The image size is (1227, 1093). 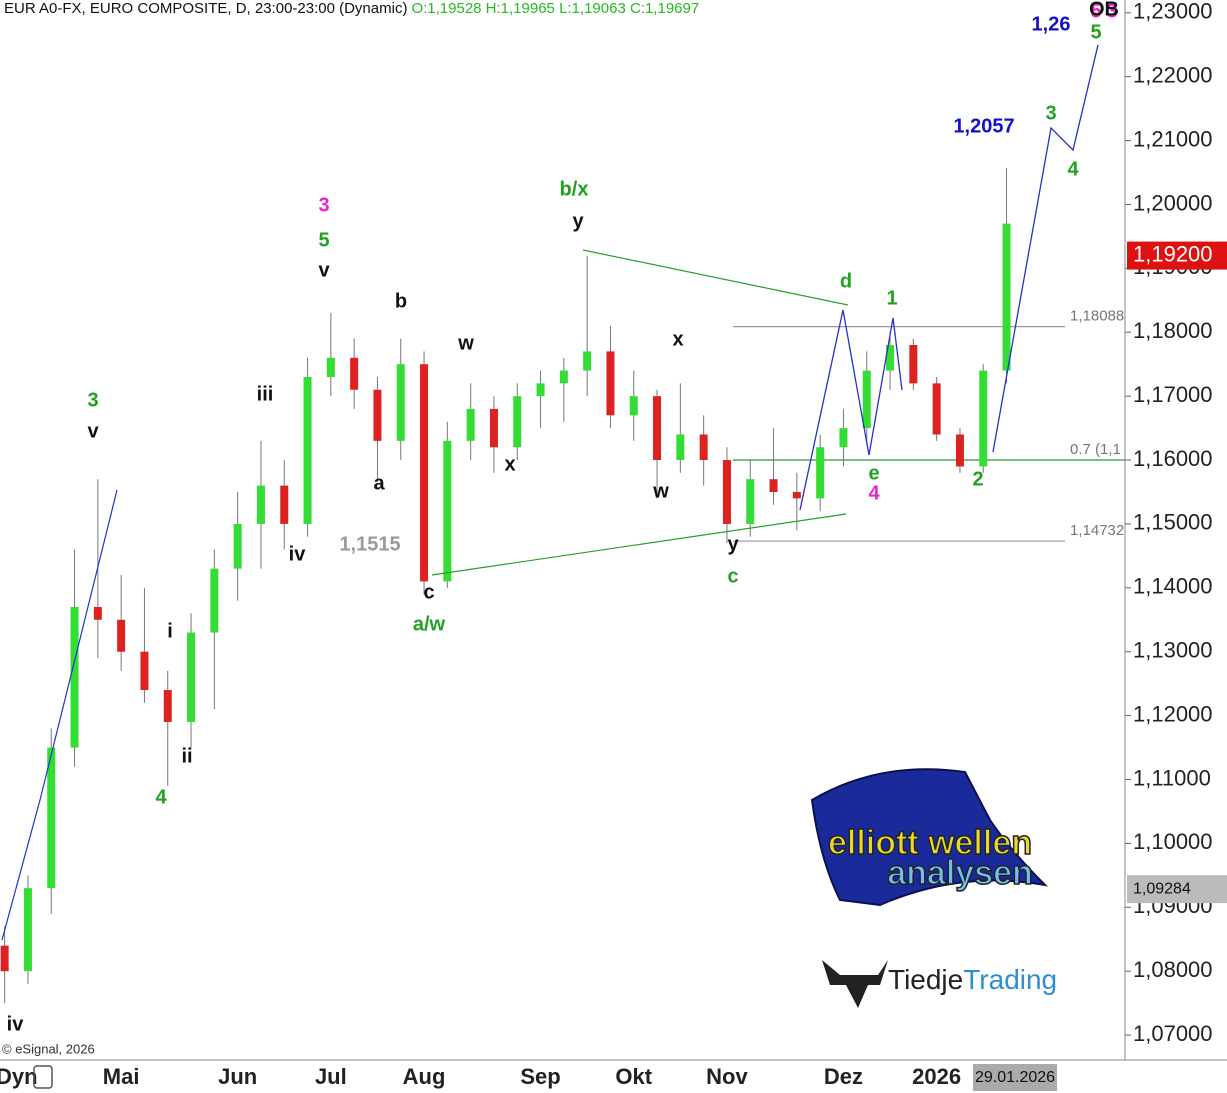 I want to click on x-tick-label: Nov, so click(x=727, y=1076).